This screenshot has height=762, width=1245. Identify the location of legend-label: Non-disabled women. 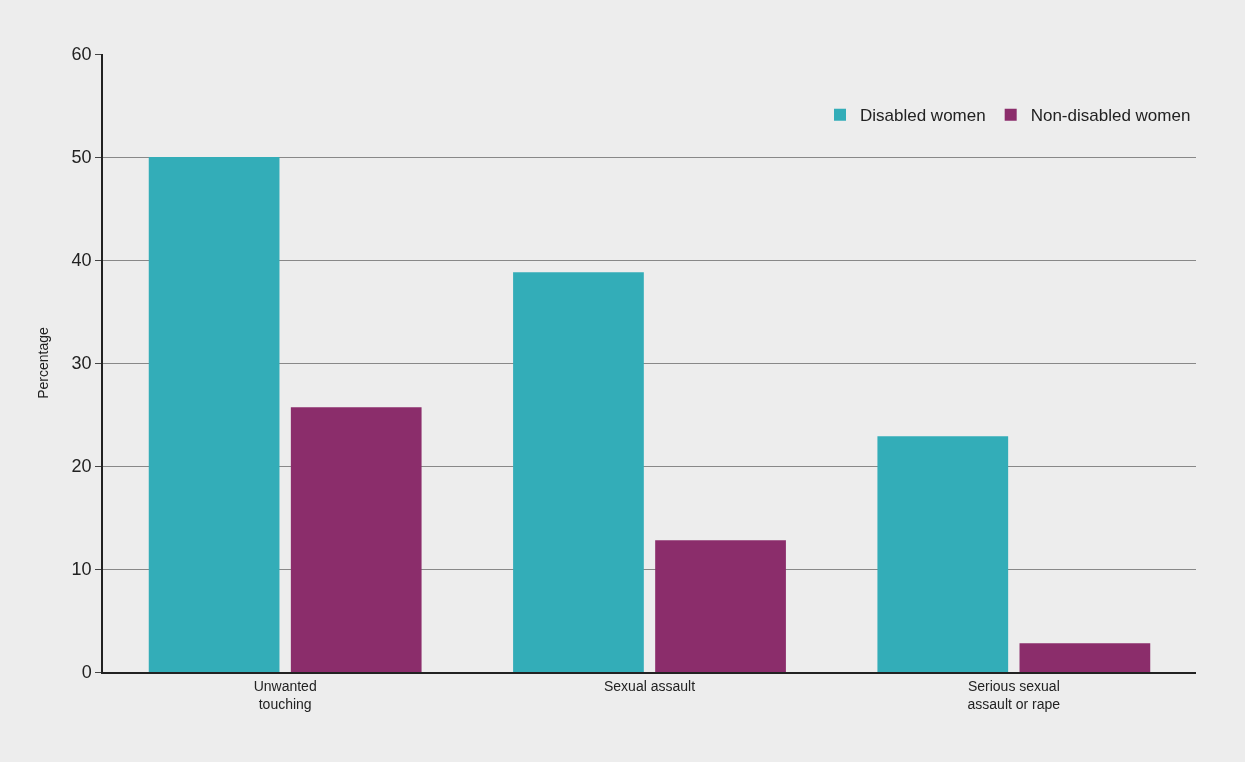
(1110, 116).